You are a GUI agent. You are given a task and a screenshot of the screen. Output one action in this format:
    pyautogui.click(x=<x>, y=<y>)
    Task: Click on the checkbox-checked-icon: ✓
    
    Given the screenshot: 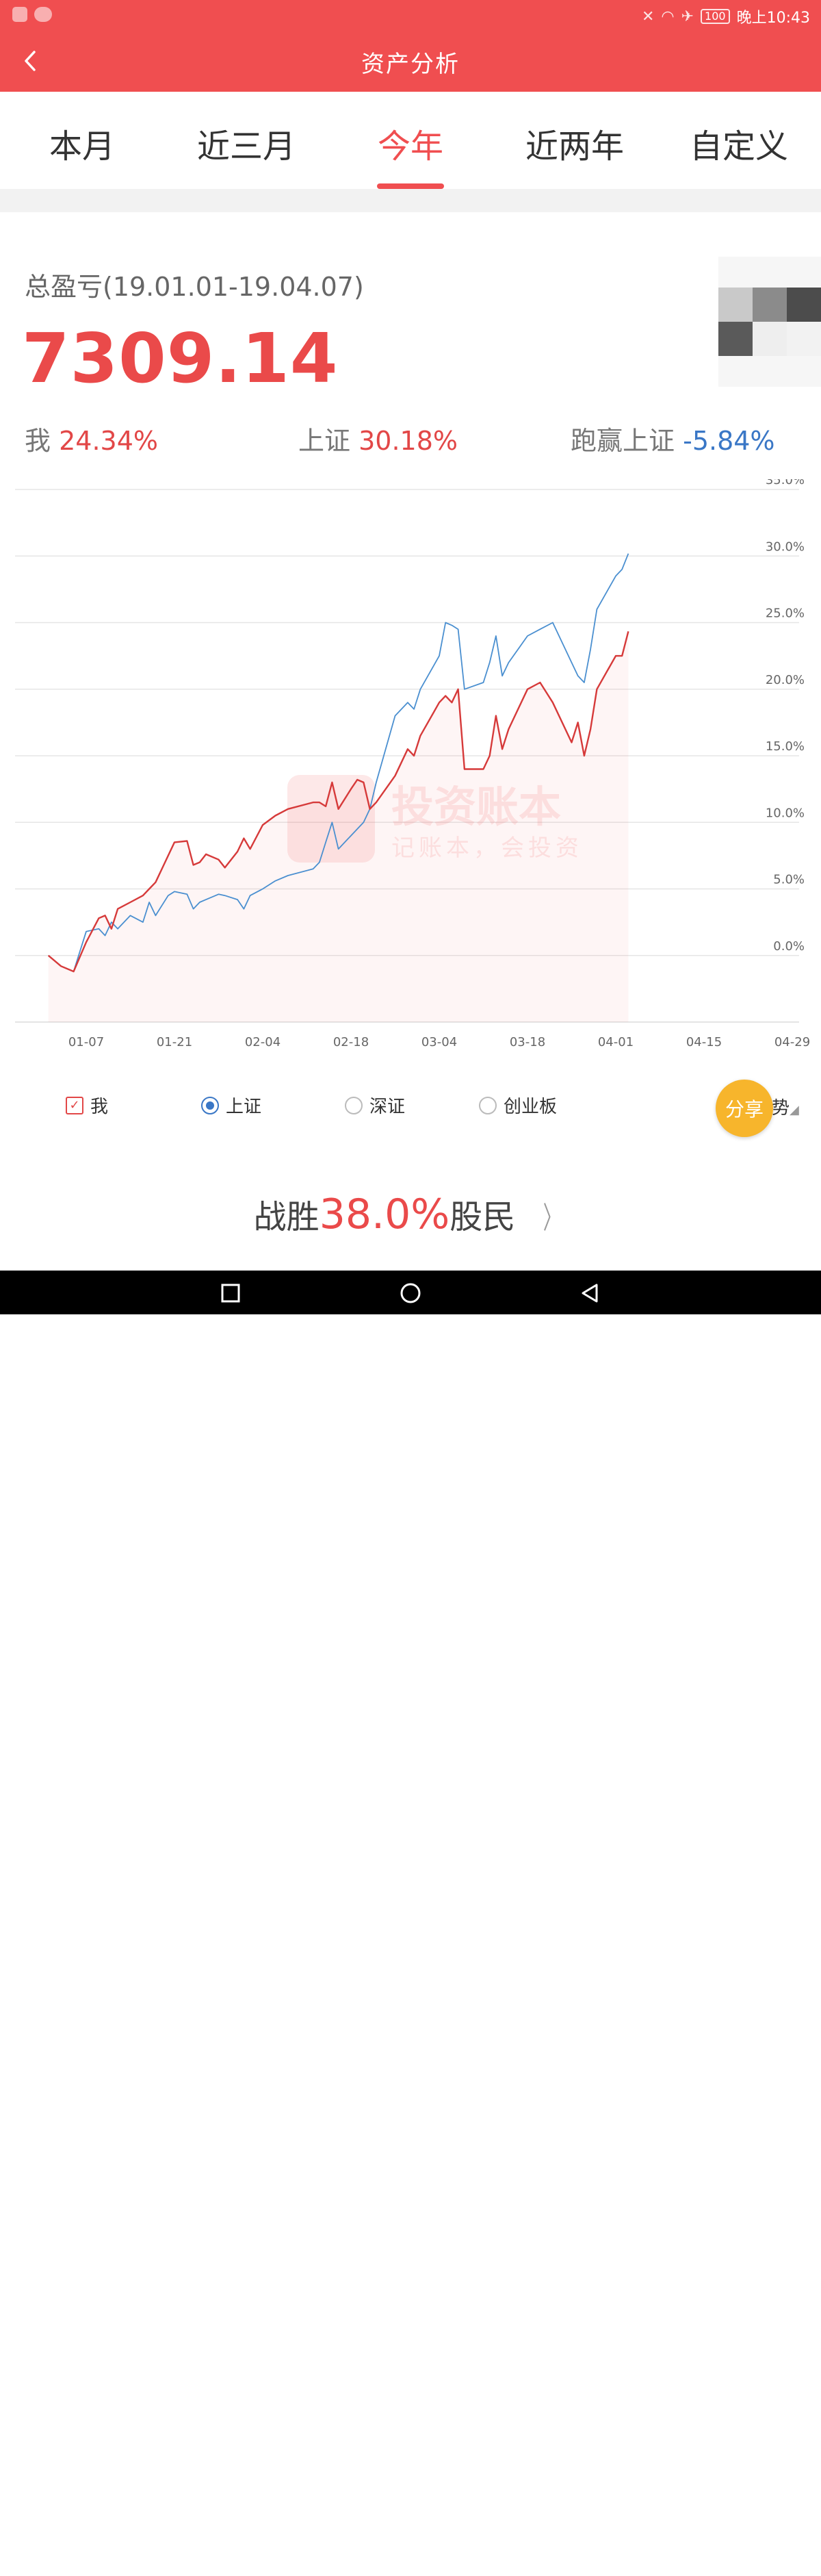 What is the action you would take?
    pyautogui.click(x=74, y=1105)
    